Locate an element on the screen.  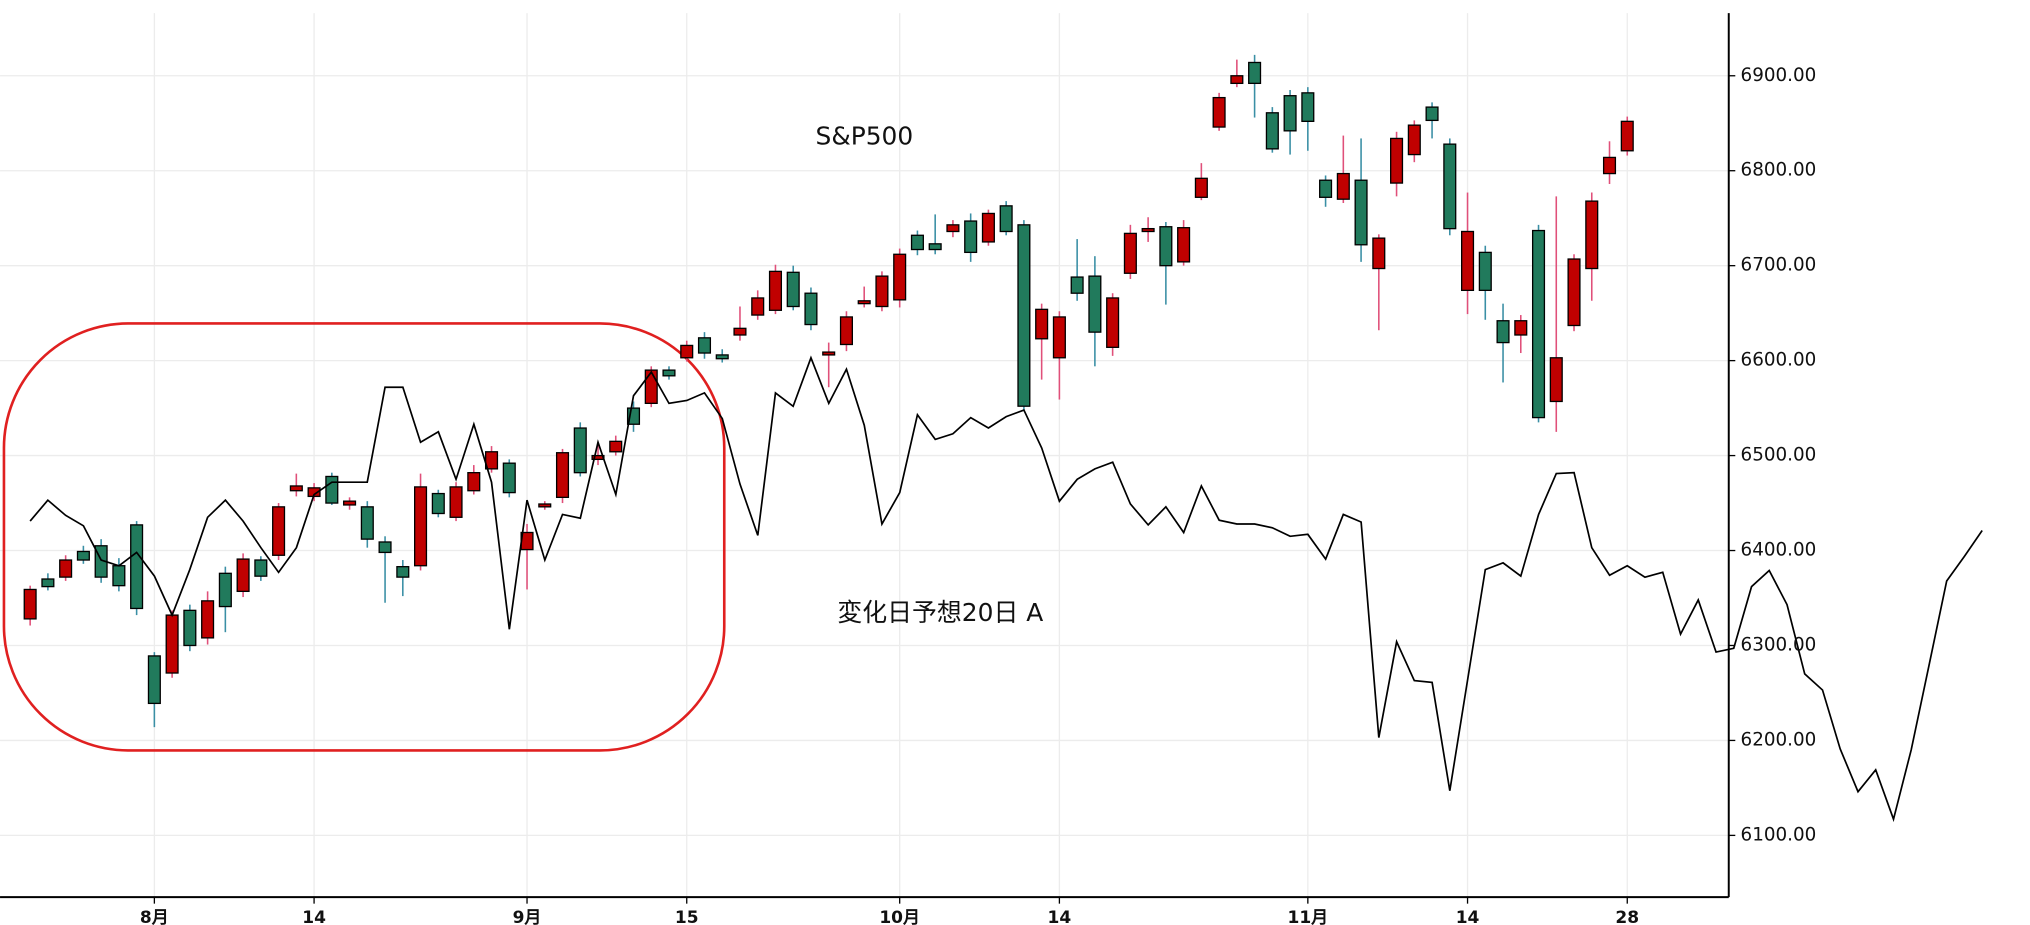
y-tick-label: 6400.00 is located at coordinates (1779, 550).